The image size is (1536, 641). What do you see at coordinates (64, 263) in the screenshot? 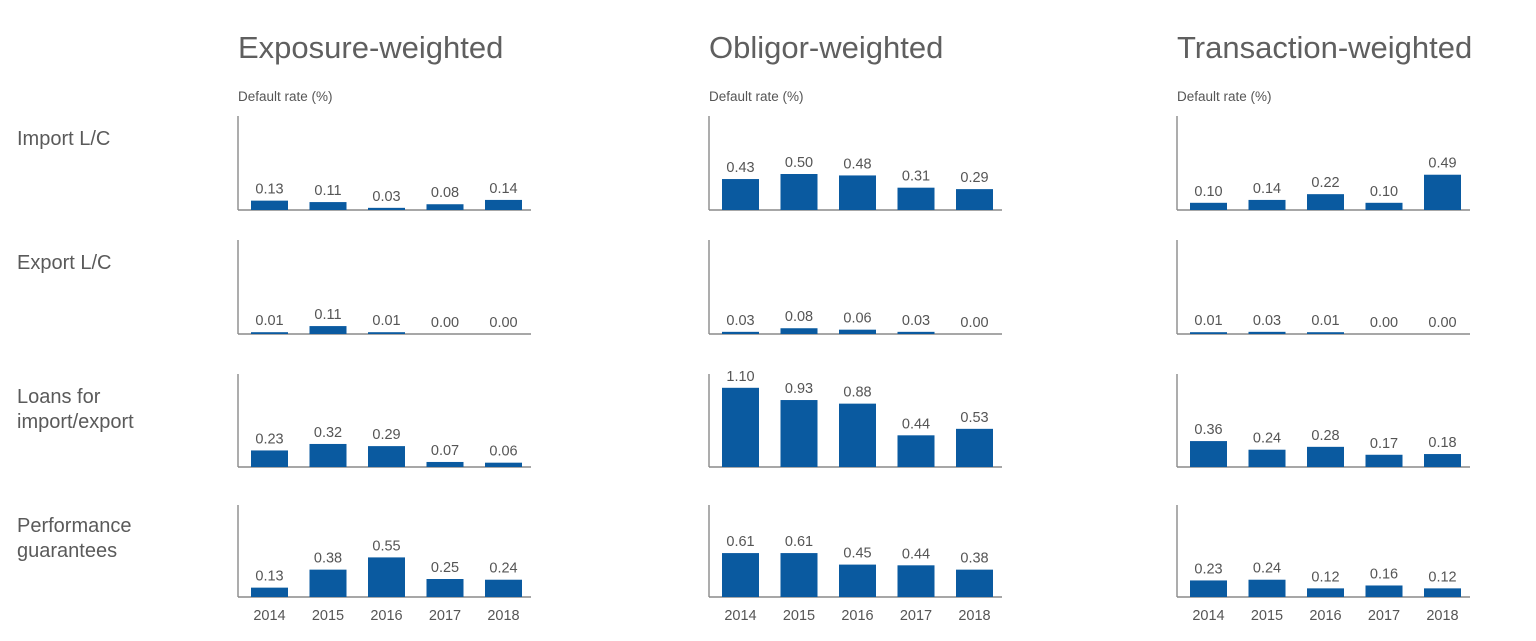
I see `row-label: Export L/C` at bounding box center [64, 263].